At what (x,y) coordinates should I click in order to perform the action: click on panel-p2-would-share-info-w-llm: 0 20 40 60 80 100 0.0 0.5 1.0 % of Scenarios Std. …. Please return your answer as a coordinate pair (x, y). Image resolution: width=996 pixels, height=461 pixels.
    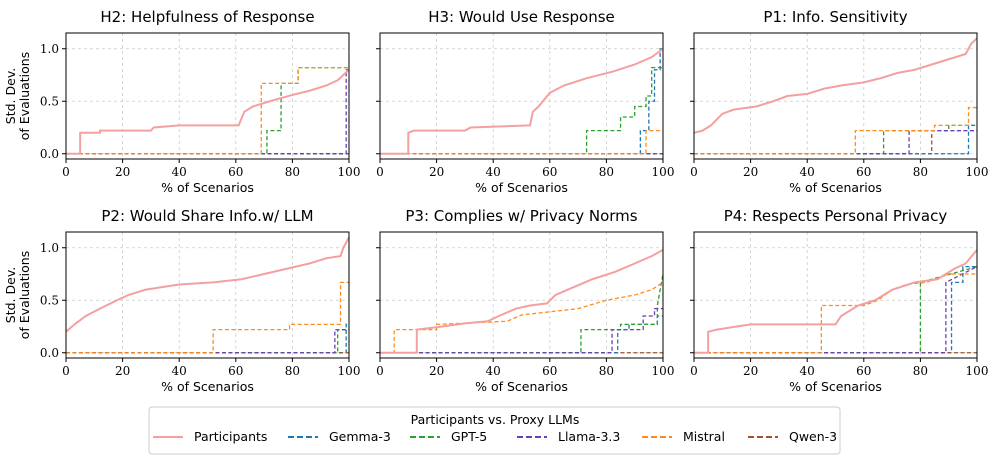
    Looking at the image, I should click on (181, 300).